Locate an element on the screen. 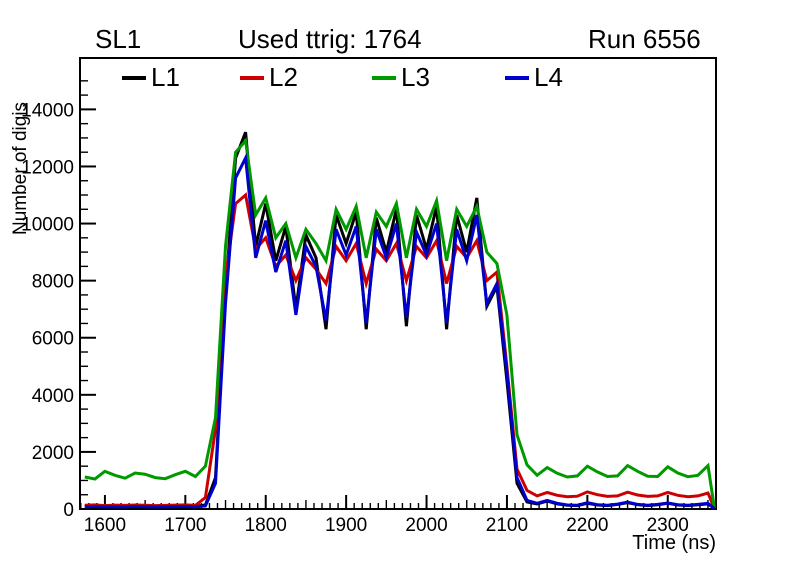  x-tick-label: 1600 is located at coordinates (105, 525).